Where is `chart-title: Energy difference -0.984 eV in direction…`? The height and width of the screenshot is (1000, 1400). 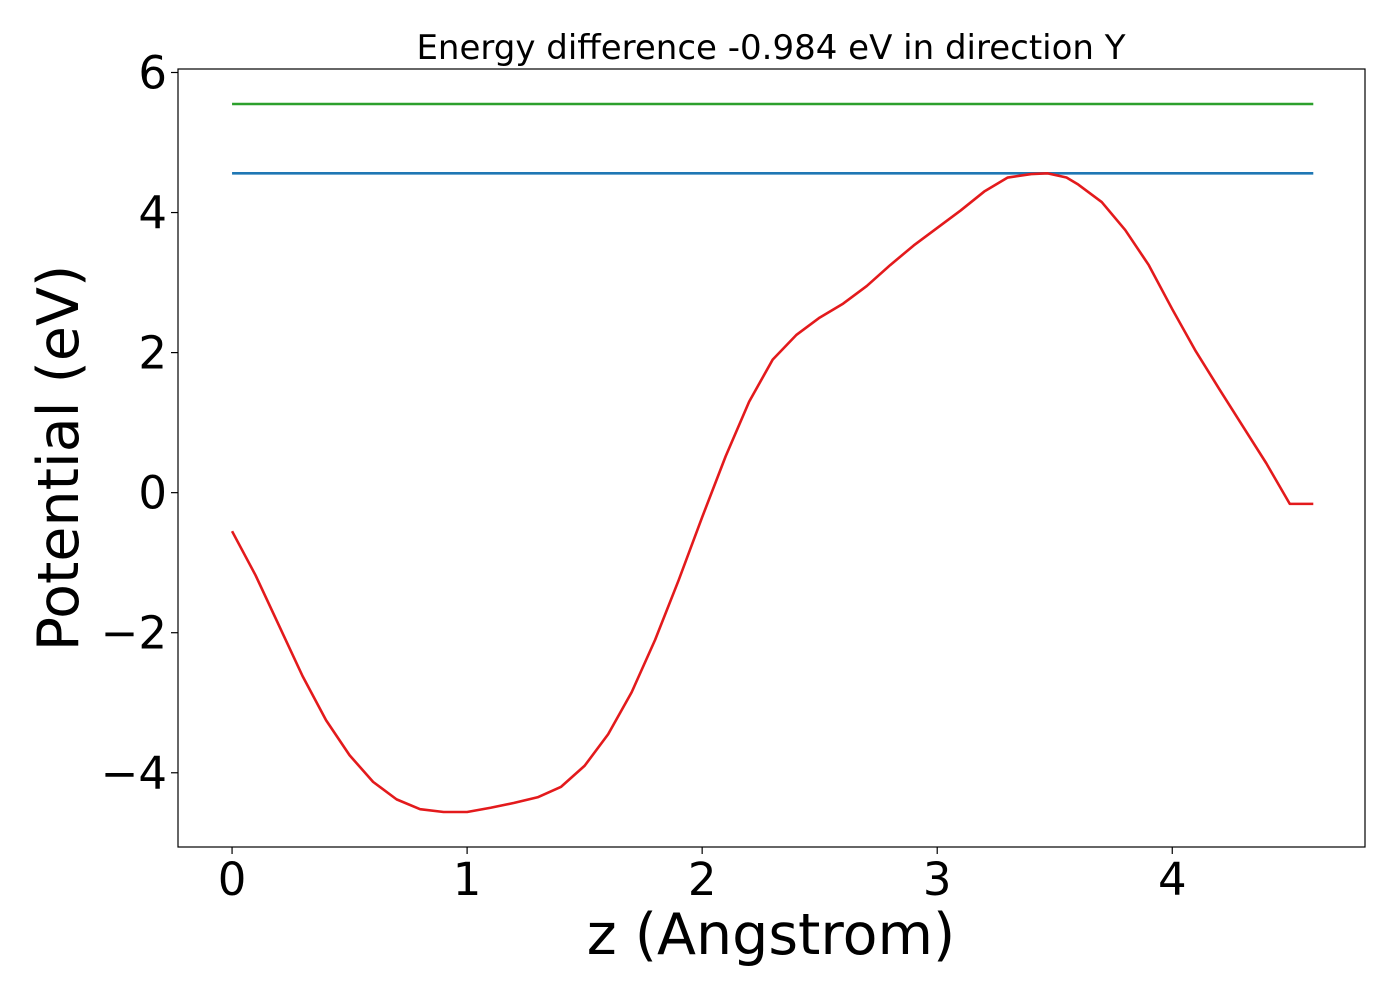
chart-title: Energy difference -0.984 eV in direction… is located at coordinates (770, 48).